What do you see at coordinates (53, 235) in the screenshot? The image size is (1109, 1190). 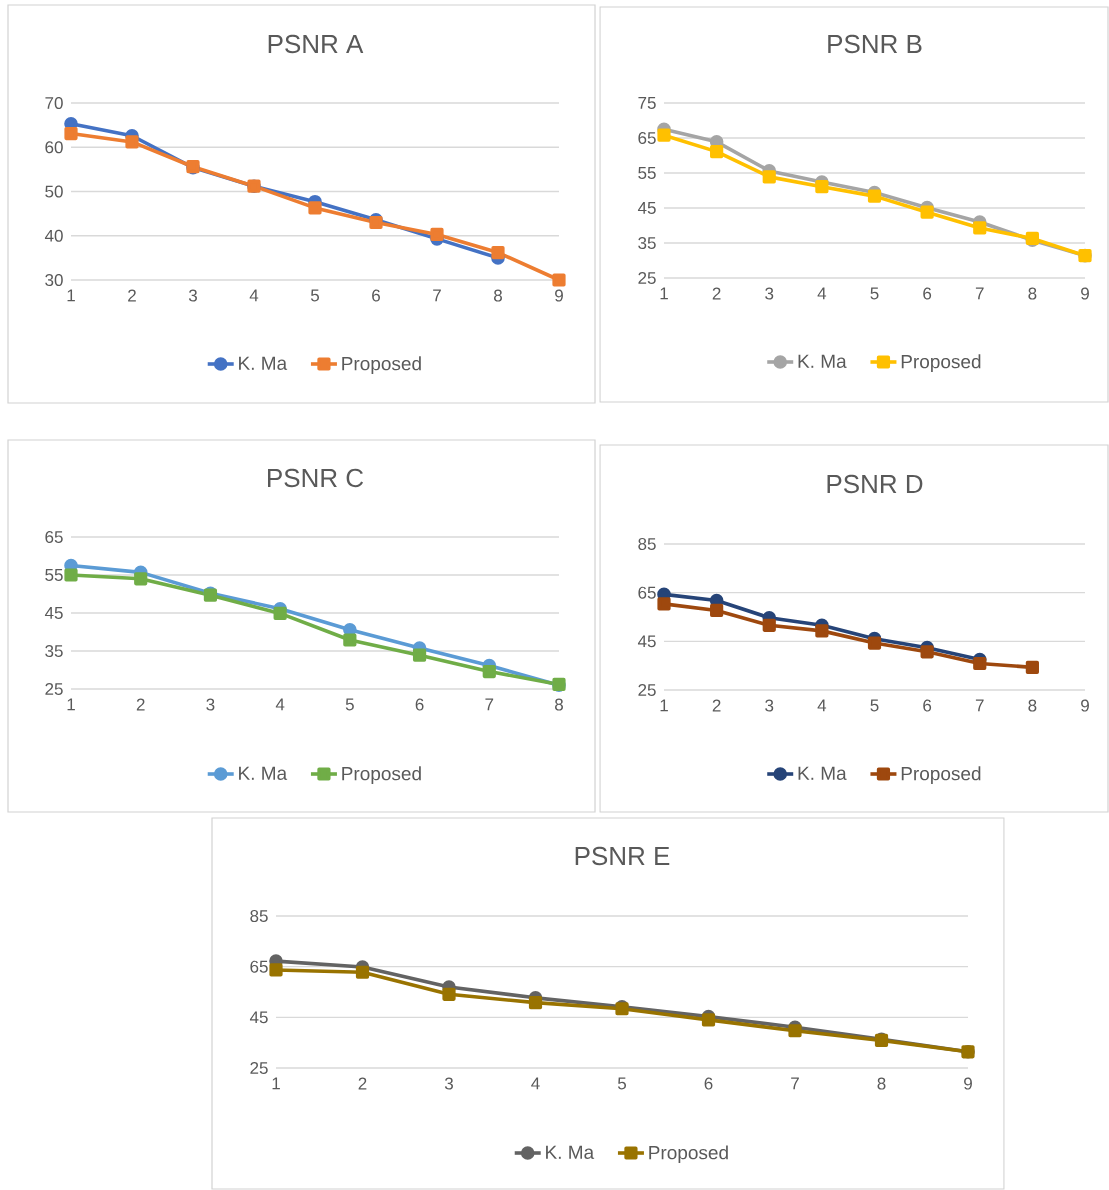 I see `y-tick-label: 40` at bounding box center [53, 235].